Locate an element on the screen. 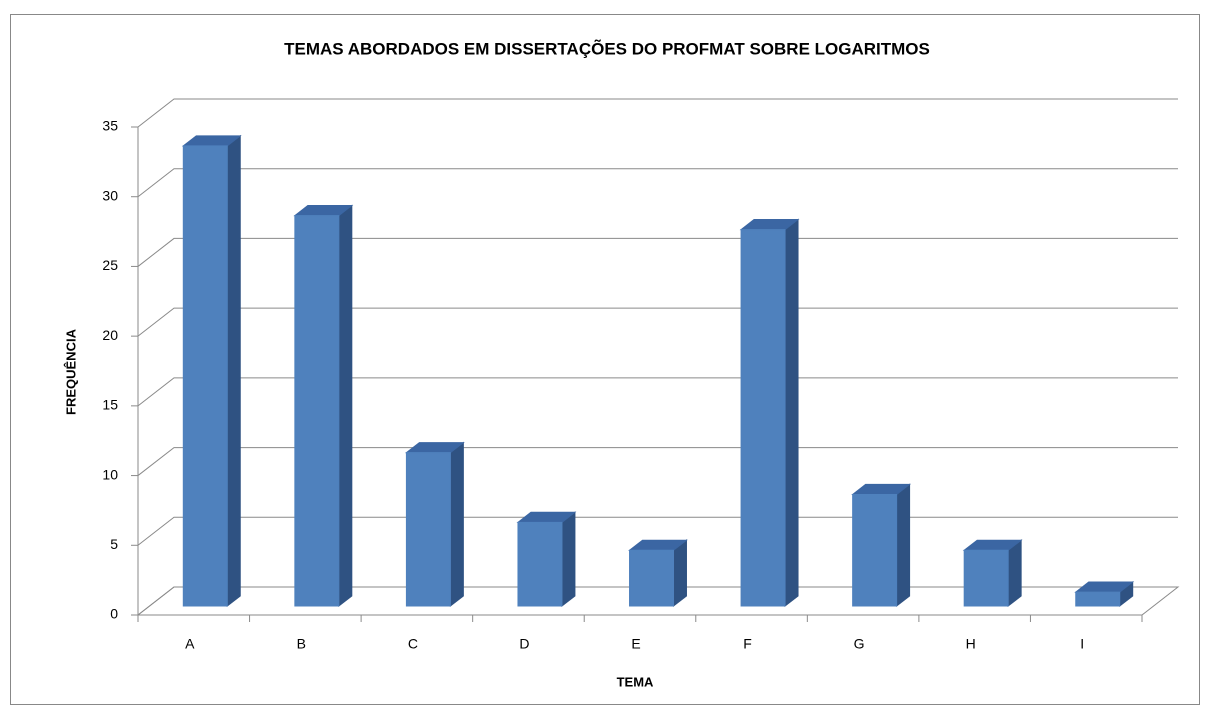 Image resolution: width=1214 pixels, height=717 pixels. y-tick-label: 10 is located at coordinates (110, 474).